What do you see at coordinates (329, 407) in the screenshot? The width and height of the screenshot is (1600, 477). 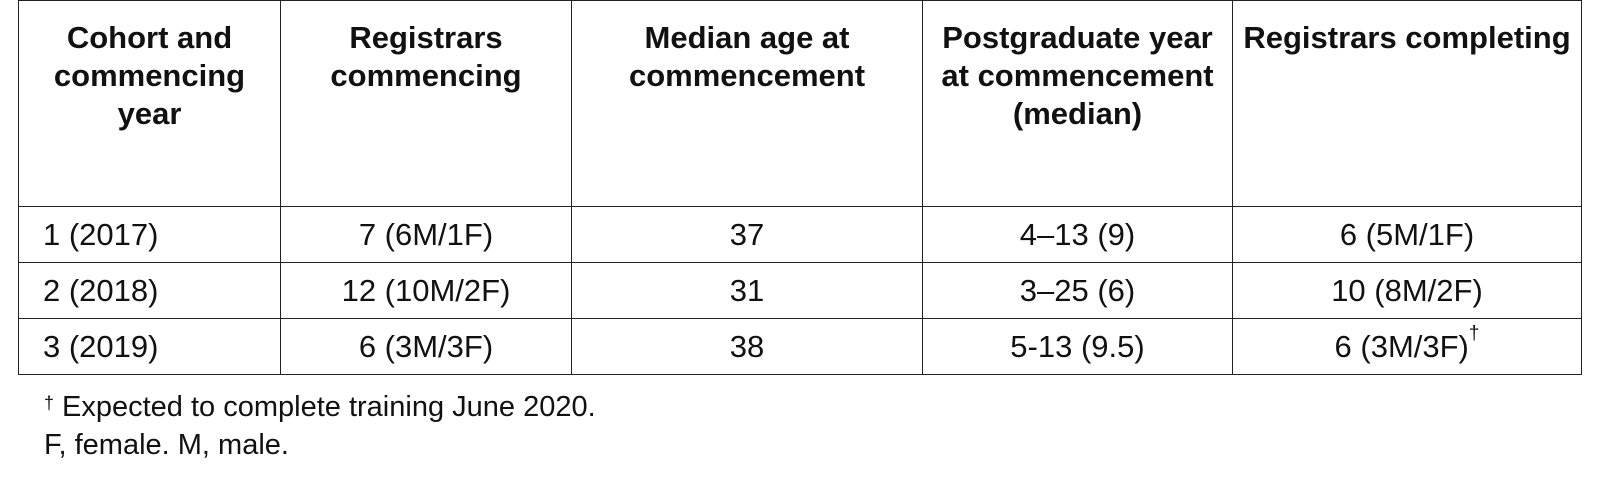 I see `footnote-expected-text: Expected to complete training June 2020.` at bounding box center [329, 407].